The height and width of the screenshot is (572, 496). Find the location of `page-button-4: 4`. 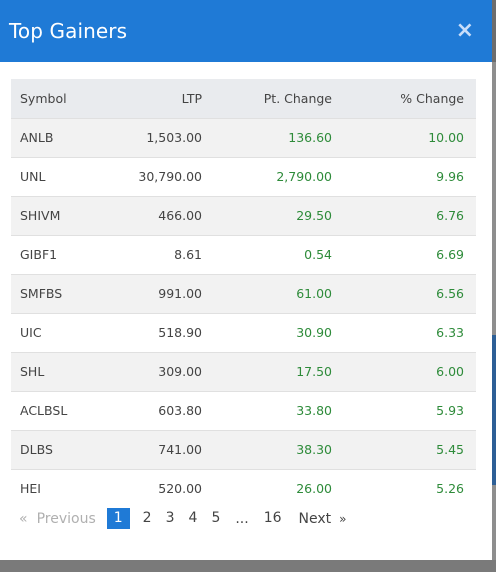

page-button-4: 4 is located at coordinates (193, 518).